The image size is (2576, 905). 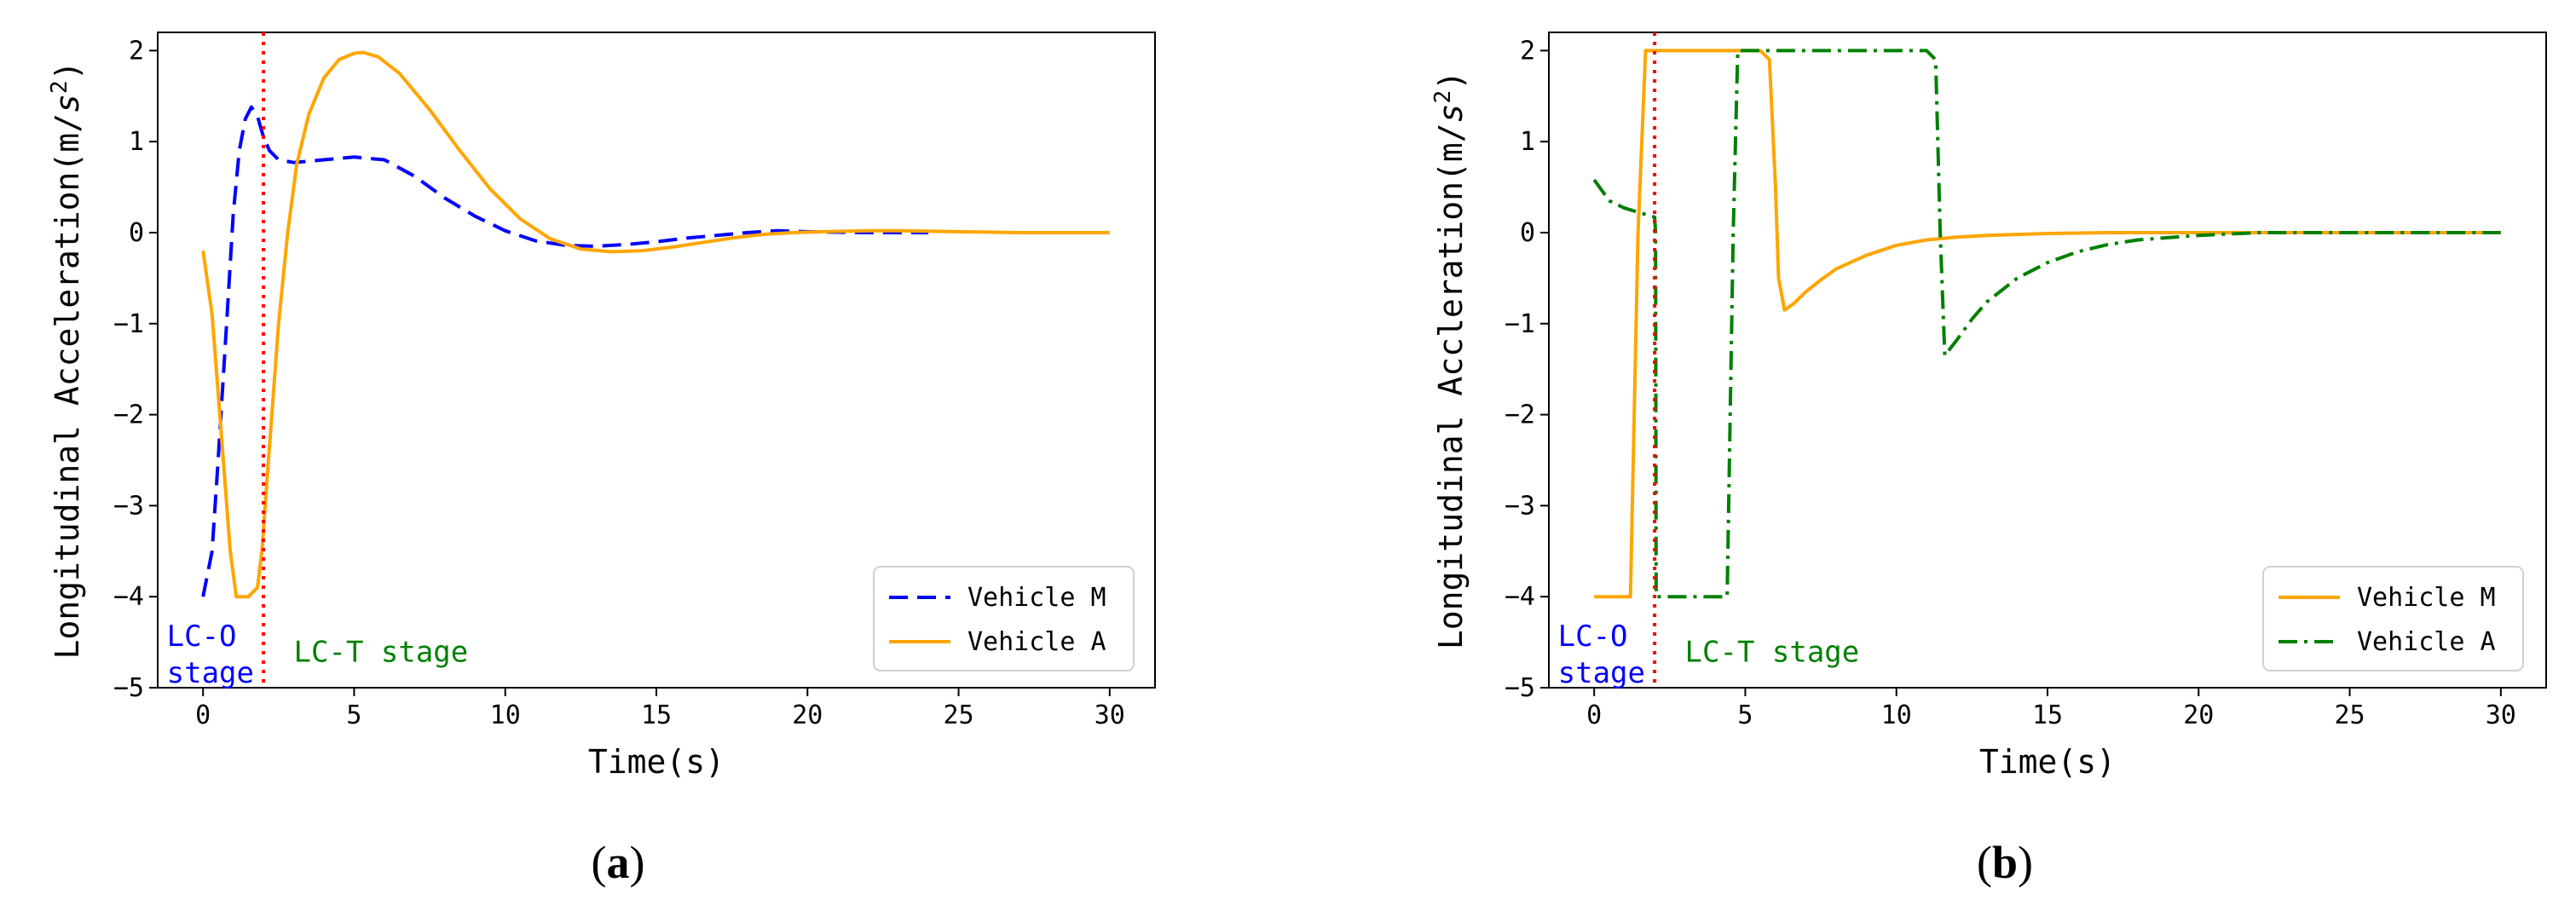 I want to click on y-axis-label-main: Longitudinal Acceleration(m/, so click(x=67, y=386).